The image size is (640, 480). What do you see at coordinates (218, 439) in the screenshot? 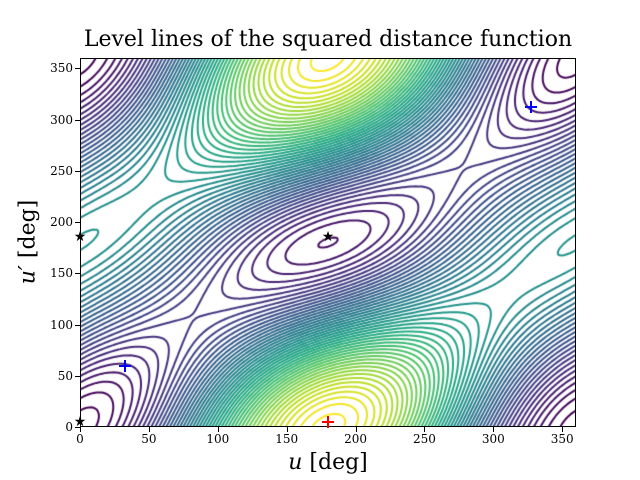
I see `x-tick-label: 100` at bounding box center [218, 439].